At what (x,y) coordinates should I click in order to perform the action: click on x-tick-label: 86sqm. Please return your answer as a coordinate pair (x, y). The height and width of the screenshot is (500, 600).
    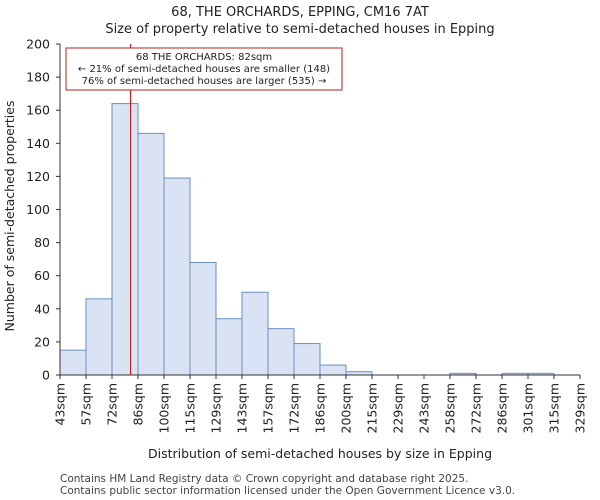
    Looking at the image, I should click on (138, 404).